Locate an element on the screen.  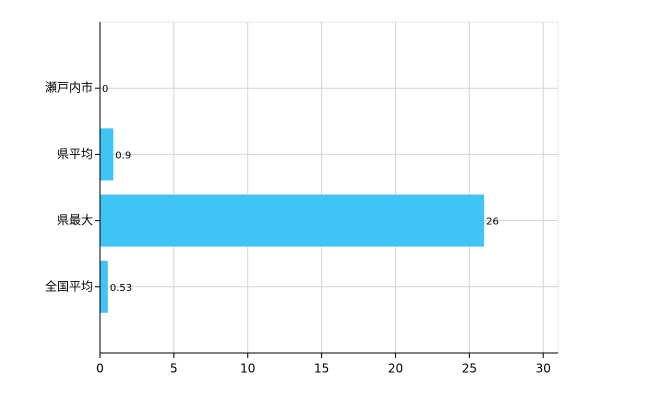
y-tick-label: 全国平均 is located at coordinates (69, 285).